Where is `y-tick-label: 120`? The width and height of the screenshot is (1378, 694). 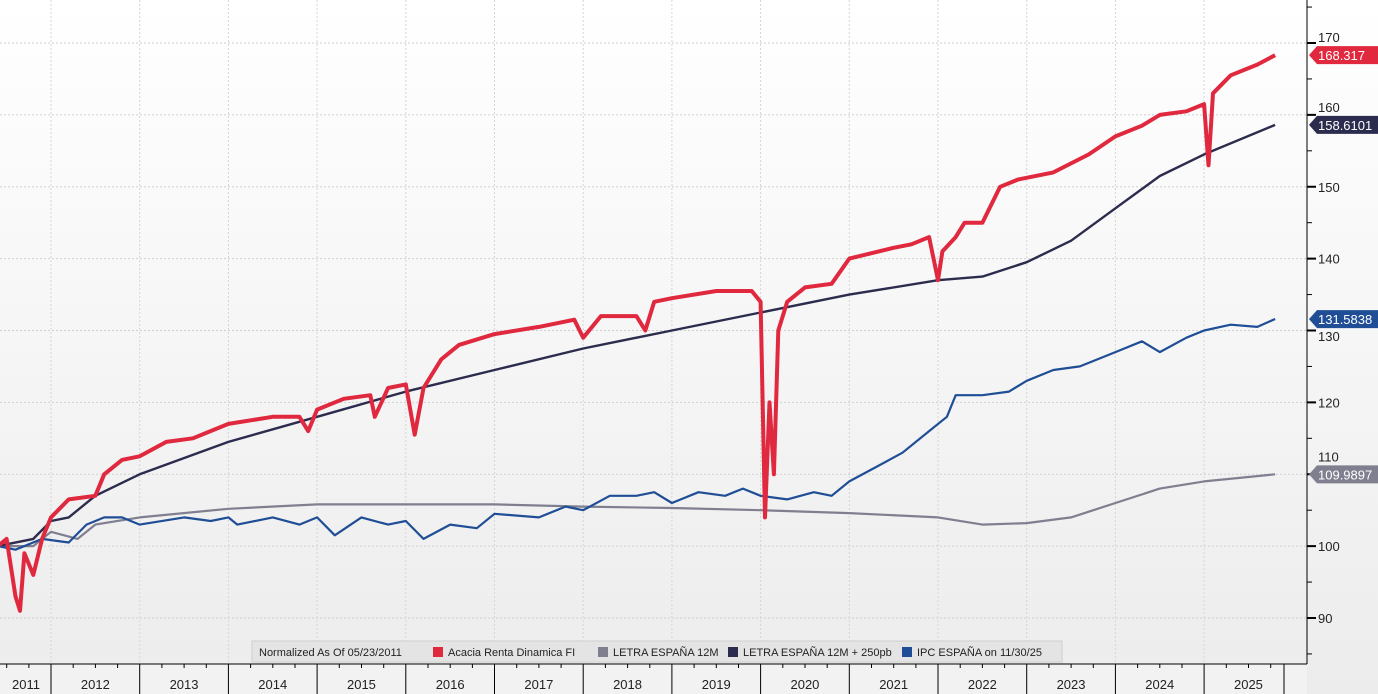
y-tick-label: 120 is located at coordinates (1329, 402).